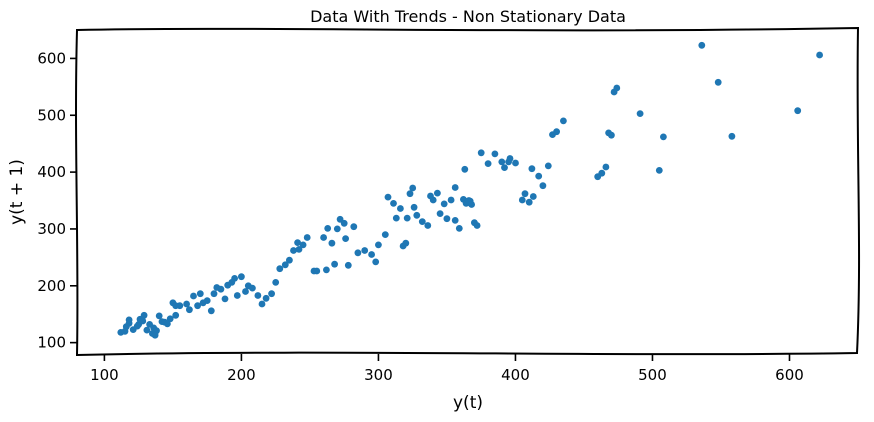  Describe the element at coordinates (57, 200) in the screenshot. I see `y-axis-ticks: 100 200 300 400 500 600` at that location.